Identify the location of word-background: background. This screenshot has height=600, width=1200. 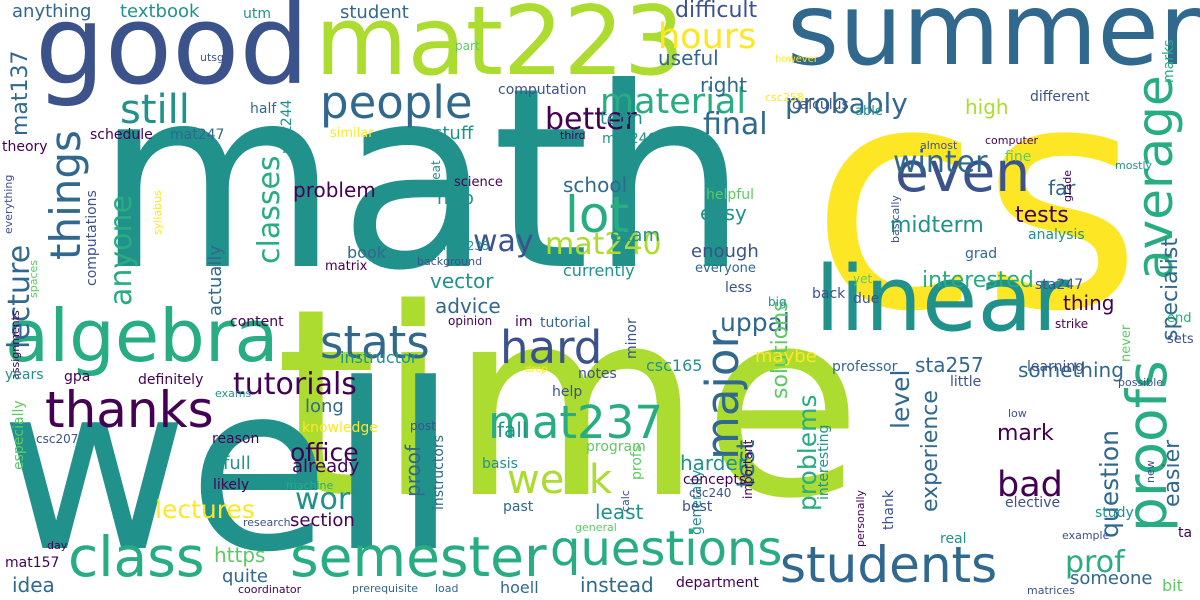
(450, 261).